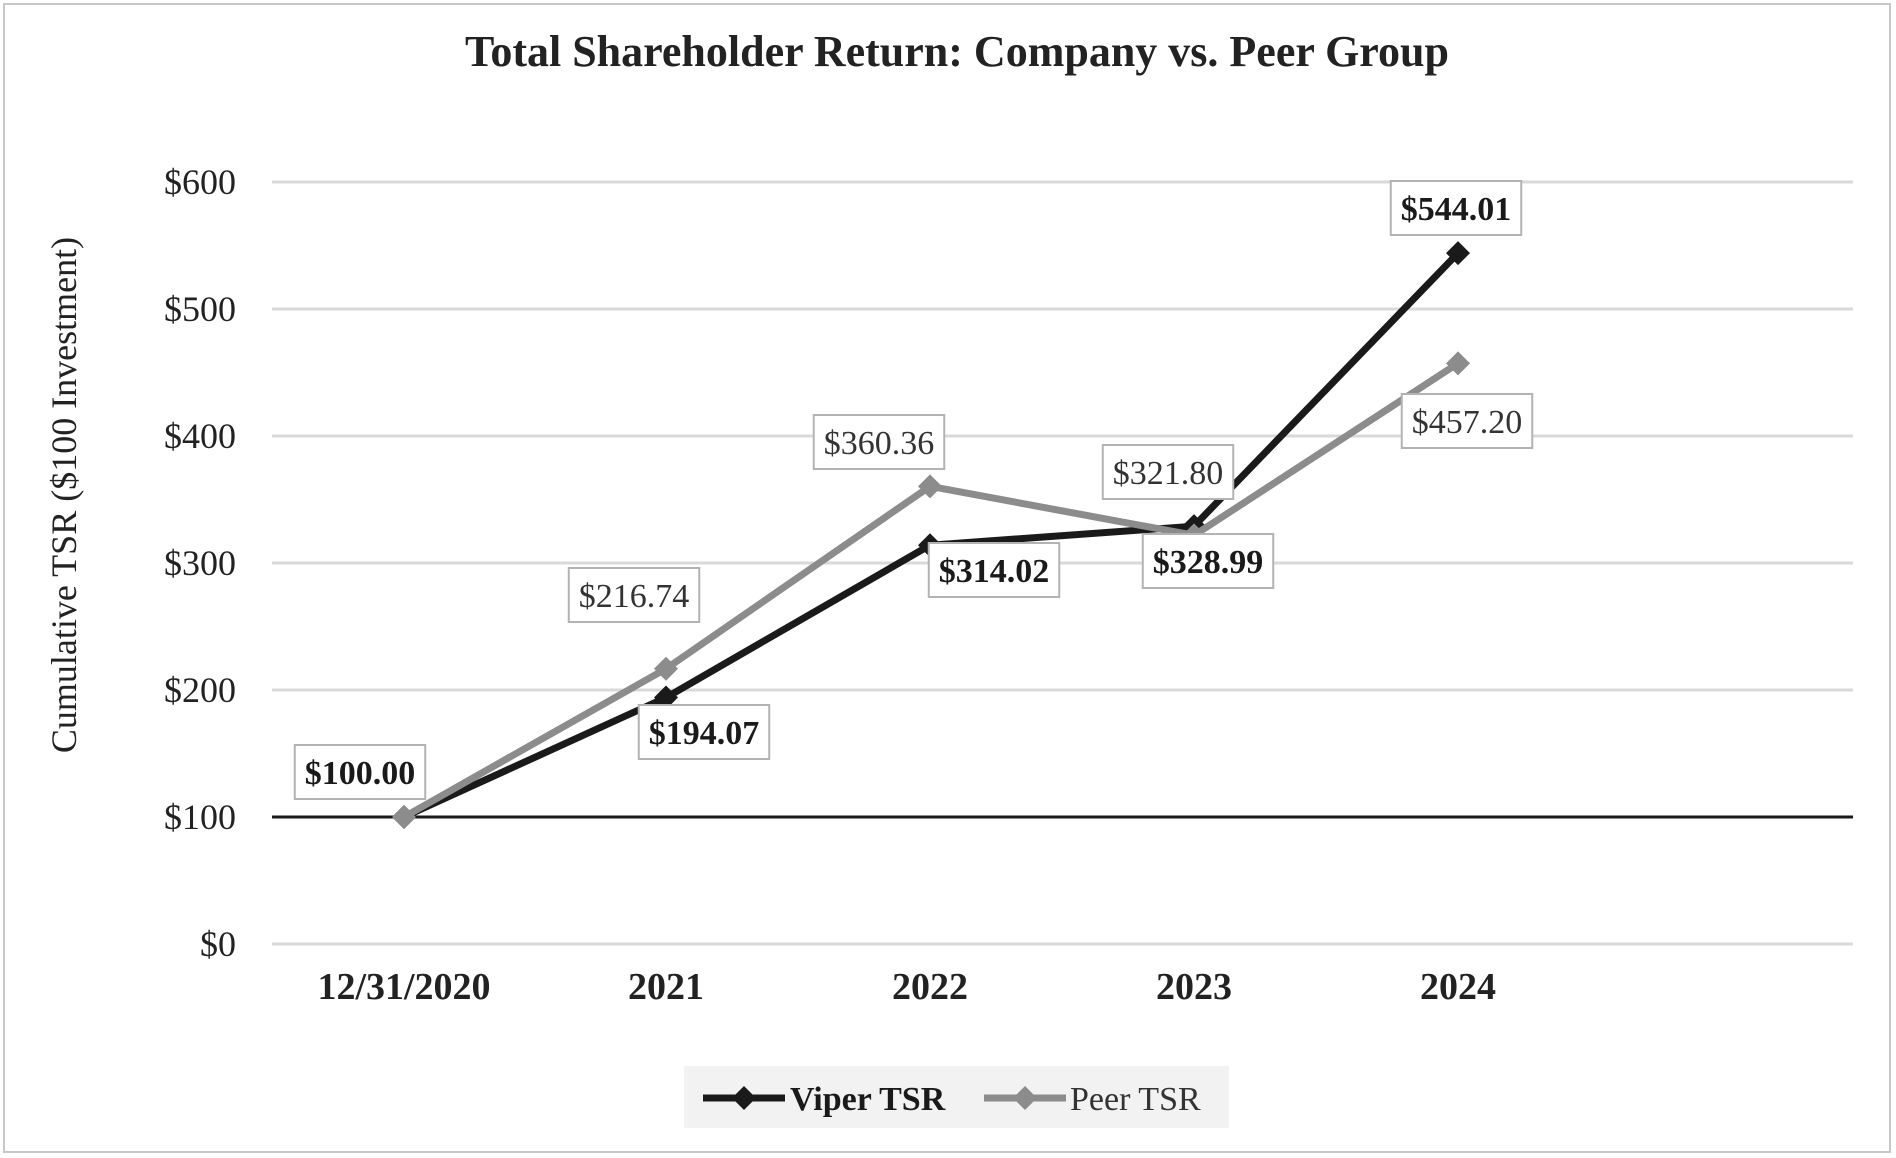 The width and height of the screenshot is (1896, 1158). I want to click on peer-data-label: $457.20, so click(1467, 421).